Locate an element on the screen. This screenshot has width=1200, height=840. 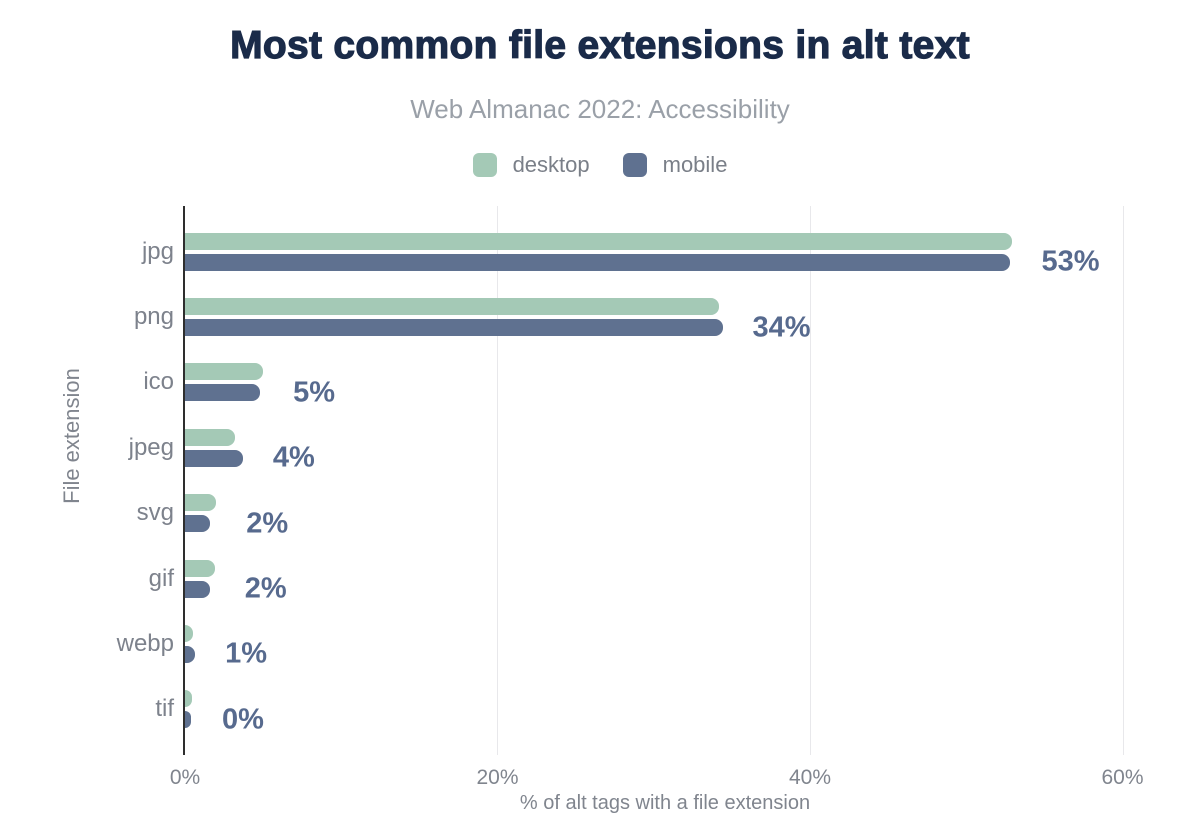
value-label-tif: 0% is located at coordinates (243, 719).